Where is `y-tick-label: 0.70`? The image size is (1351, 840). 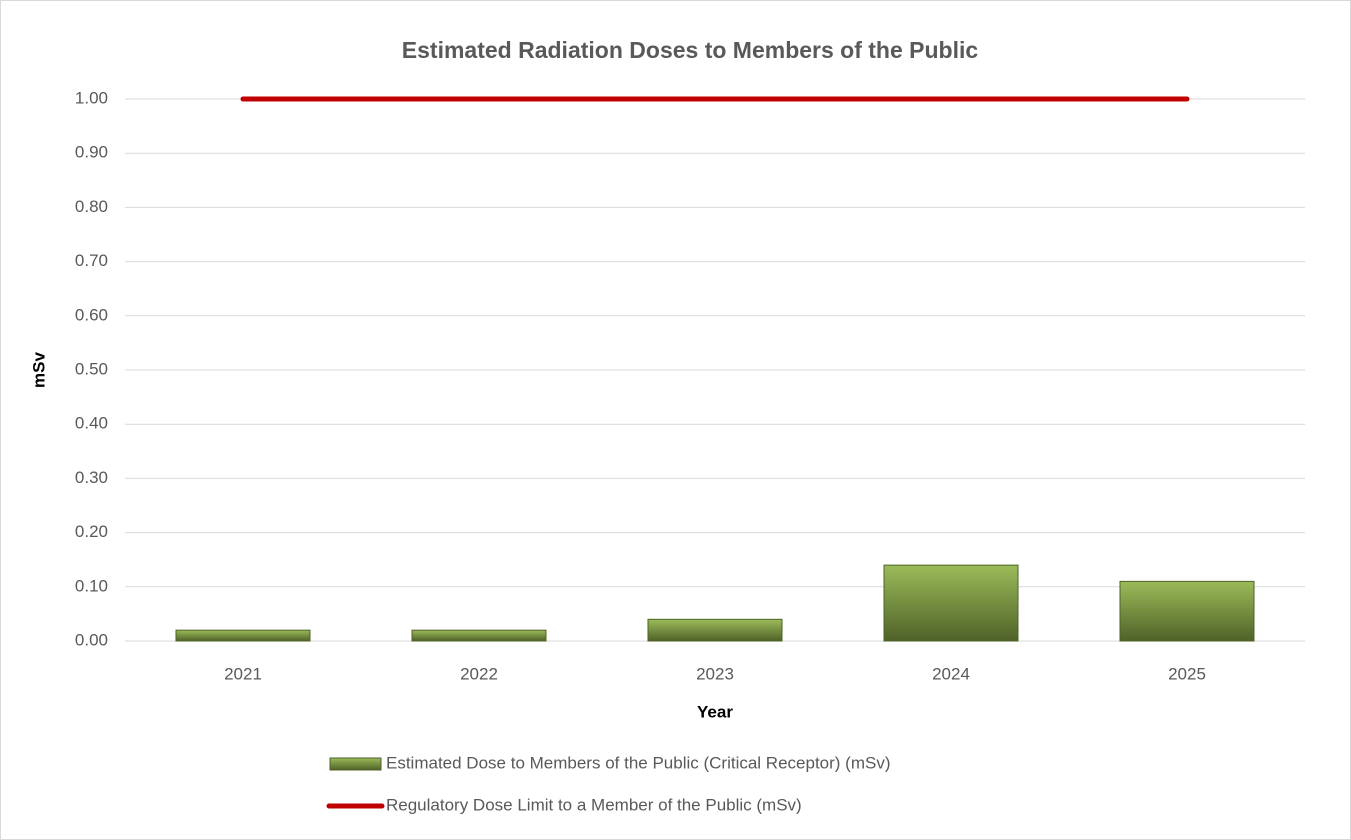
y-tick-label: 0.70 is located at coordinates (91, 260).